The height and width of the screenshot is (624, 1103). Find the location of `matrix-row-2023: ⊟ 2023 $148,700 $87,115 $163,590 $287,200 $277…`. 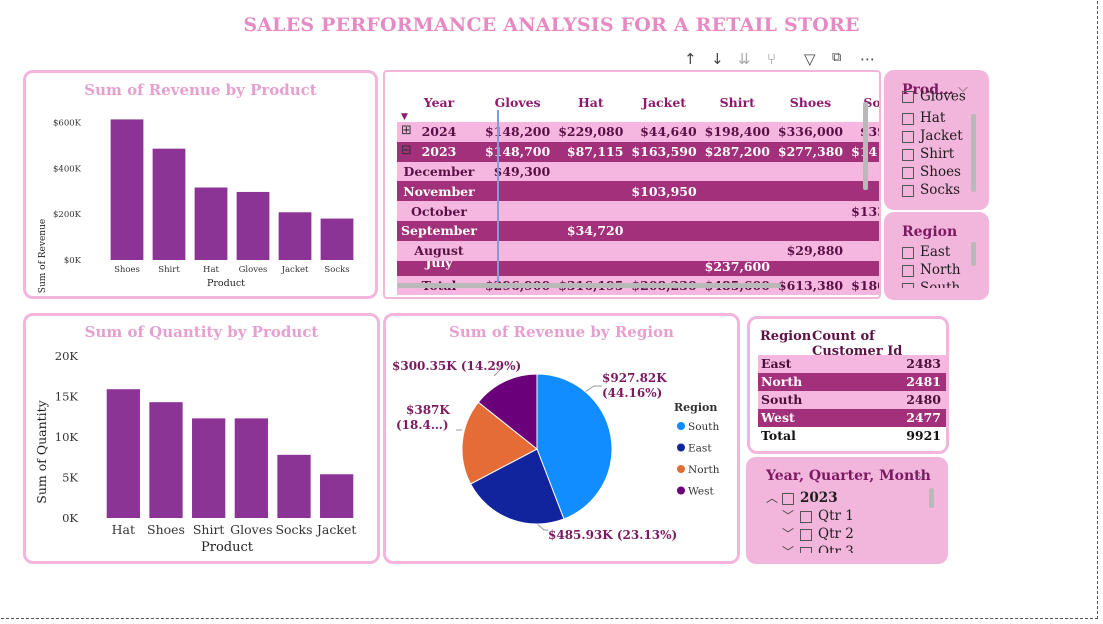

matrix-row-2023: ⊟ 2023 $148,700 $87,115 $163,590 $287,200 $277… is located at coordinates (638, 151).